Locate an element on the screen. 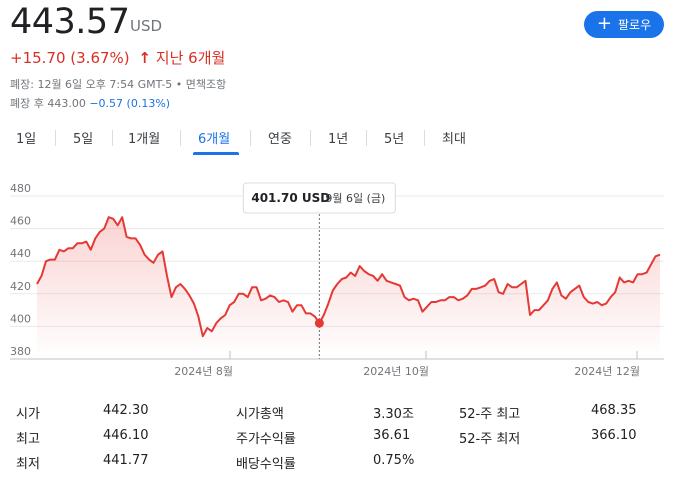  follow-button: + 팔로우 is located at coordinates (624, 24).